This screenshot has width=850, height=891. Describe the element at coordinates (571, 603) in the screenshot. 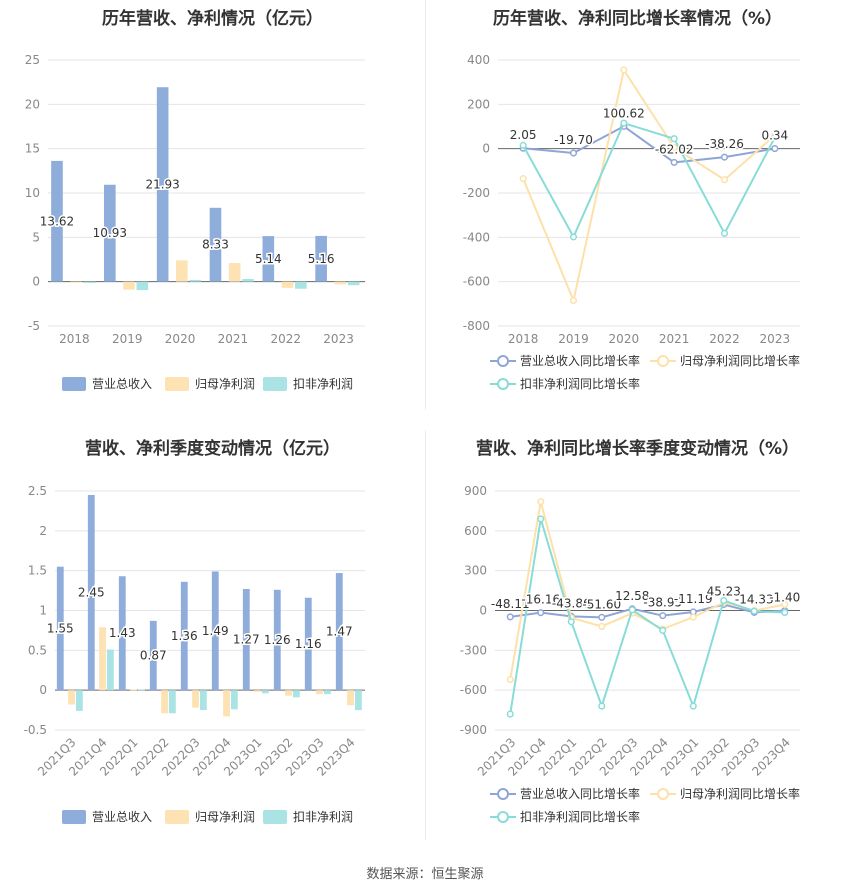

I see `point-value-label: -43.86` at that location.